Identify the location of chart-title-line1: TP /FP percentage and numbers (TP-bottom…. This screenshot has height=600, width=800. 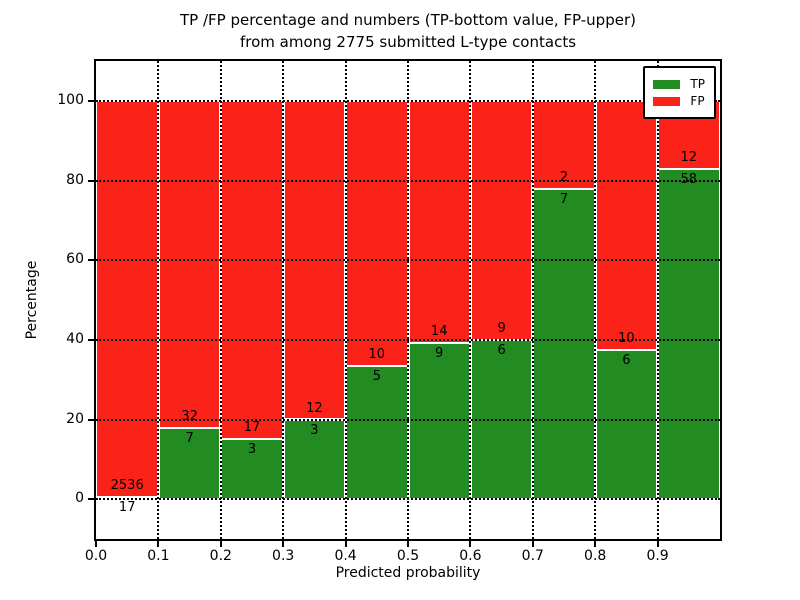
(408, 20).